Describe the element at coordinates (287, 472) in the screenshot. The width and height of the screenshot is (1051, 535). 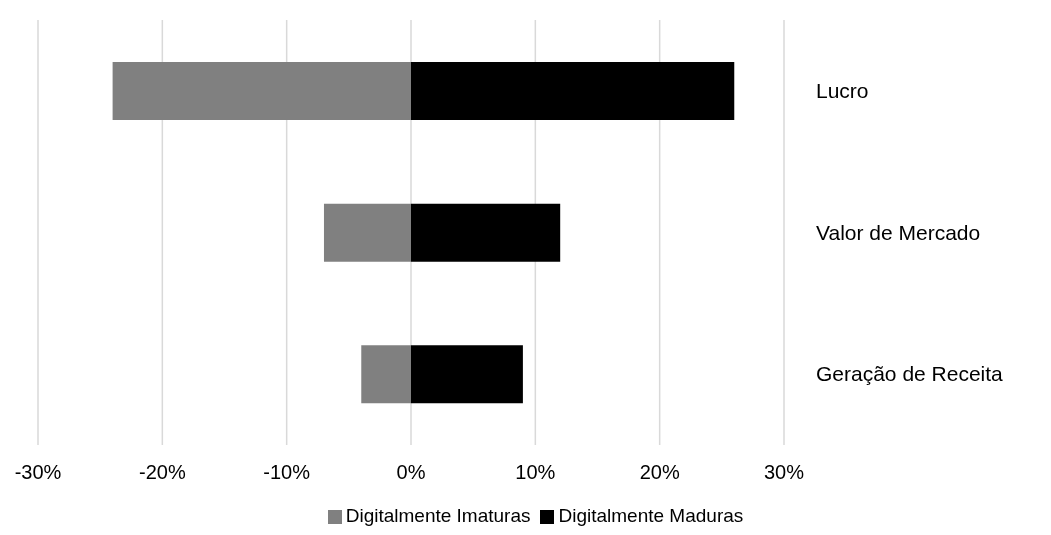
I see `x-tick-label: -10%` at that location.